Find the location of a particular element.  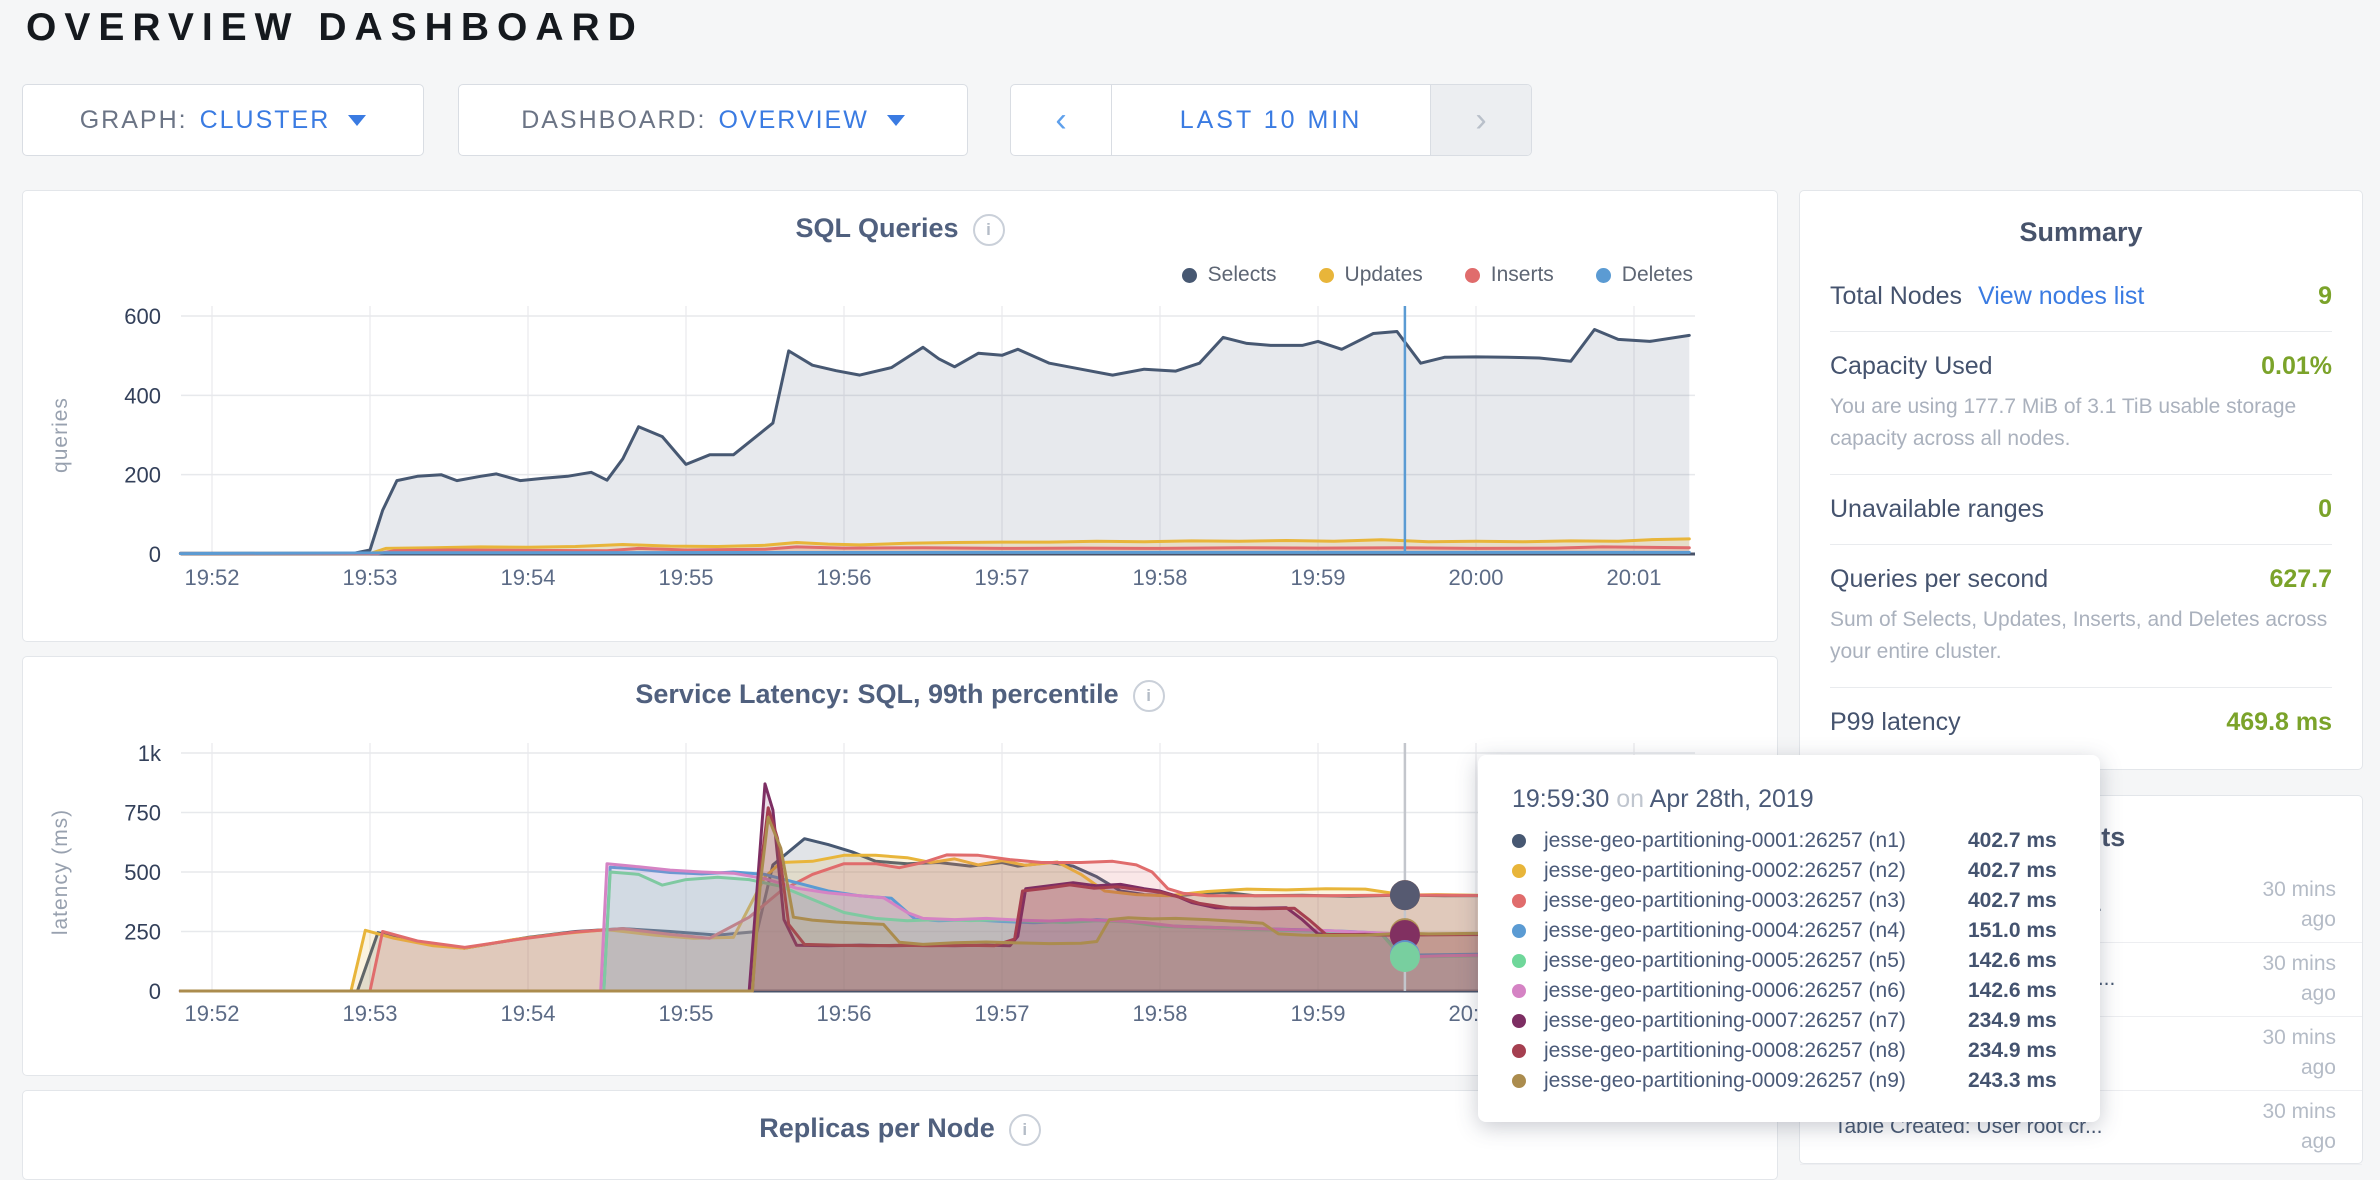

view-nodes-list-link: View nodes list is located at coordinates (2061, 296).